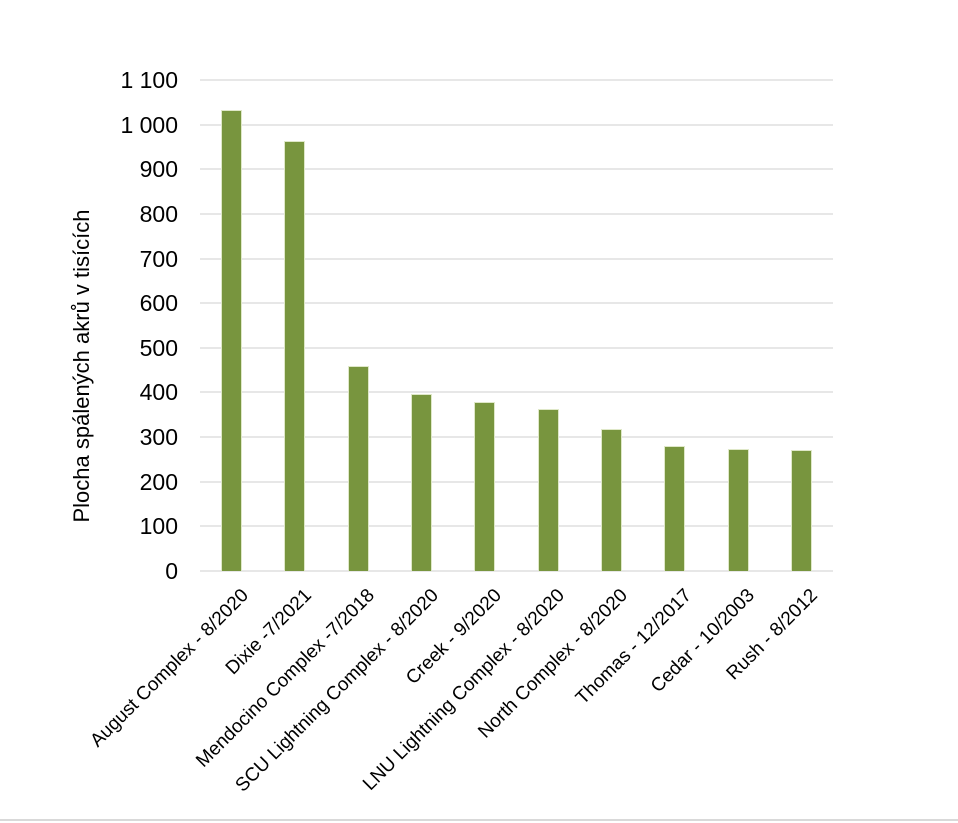  I want to click on x-tick-label: LNU Lightning Complex - 8/2020, so click(464, 690).